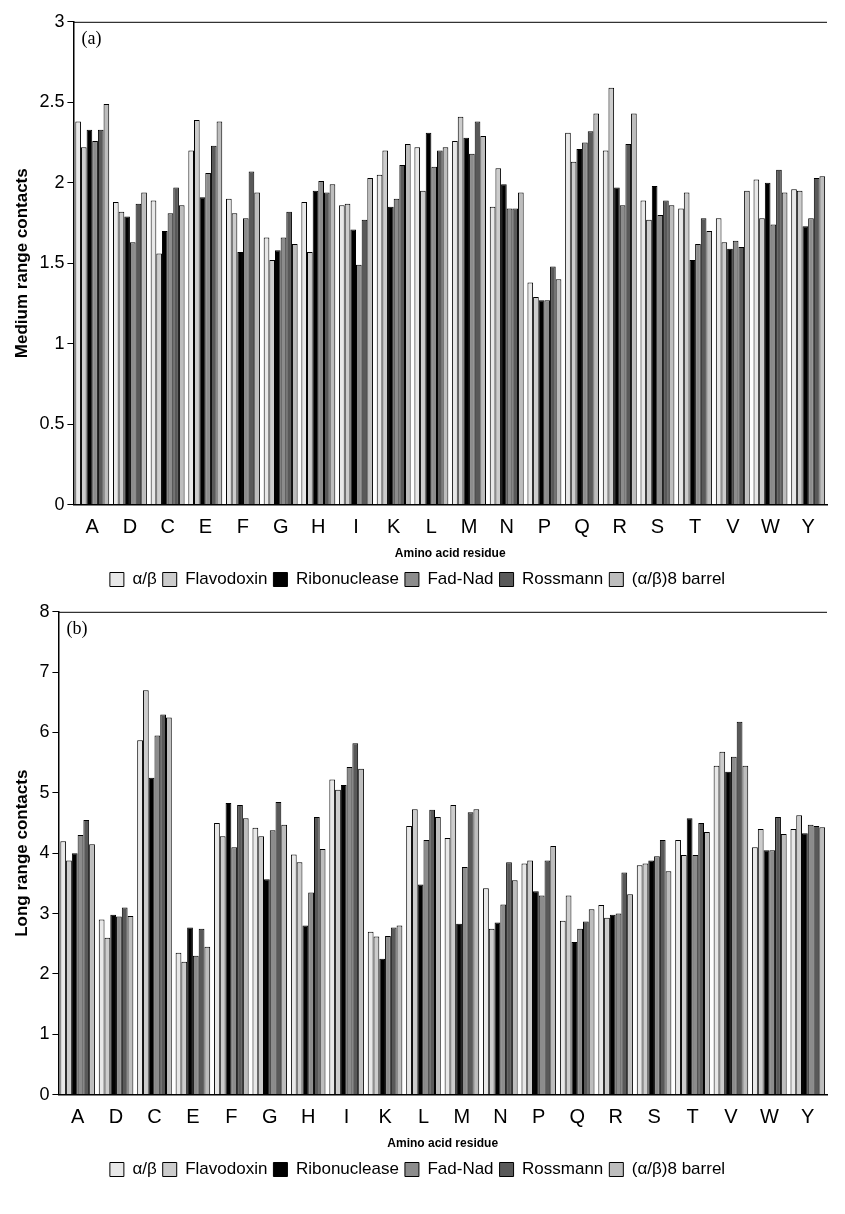 Image resolution: width=845 pixels, height=1214 pixels. What do you see at coordinates (44, 610) in the screenshot?
I see `y-tick-label: 8` at bounding box center [44, 610].